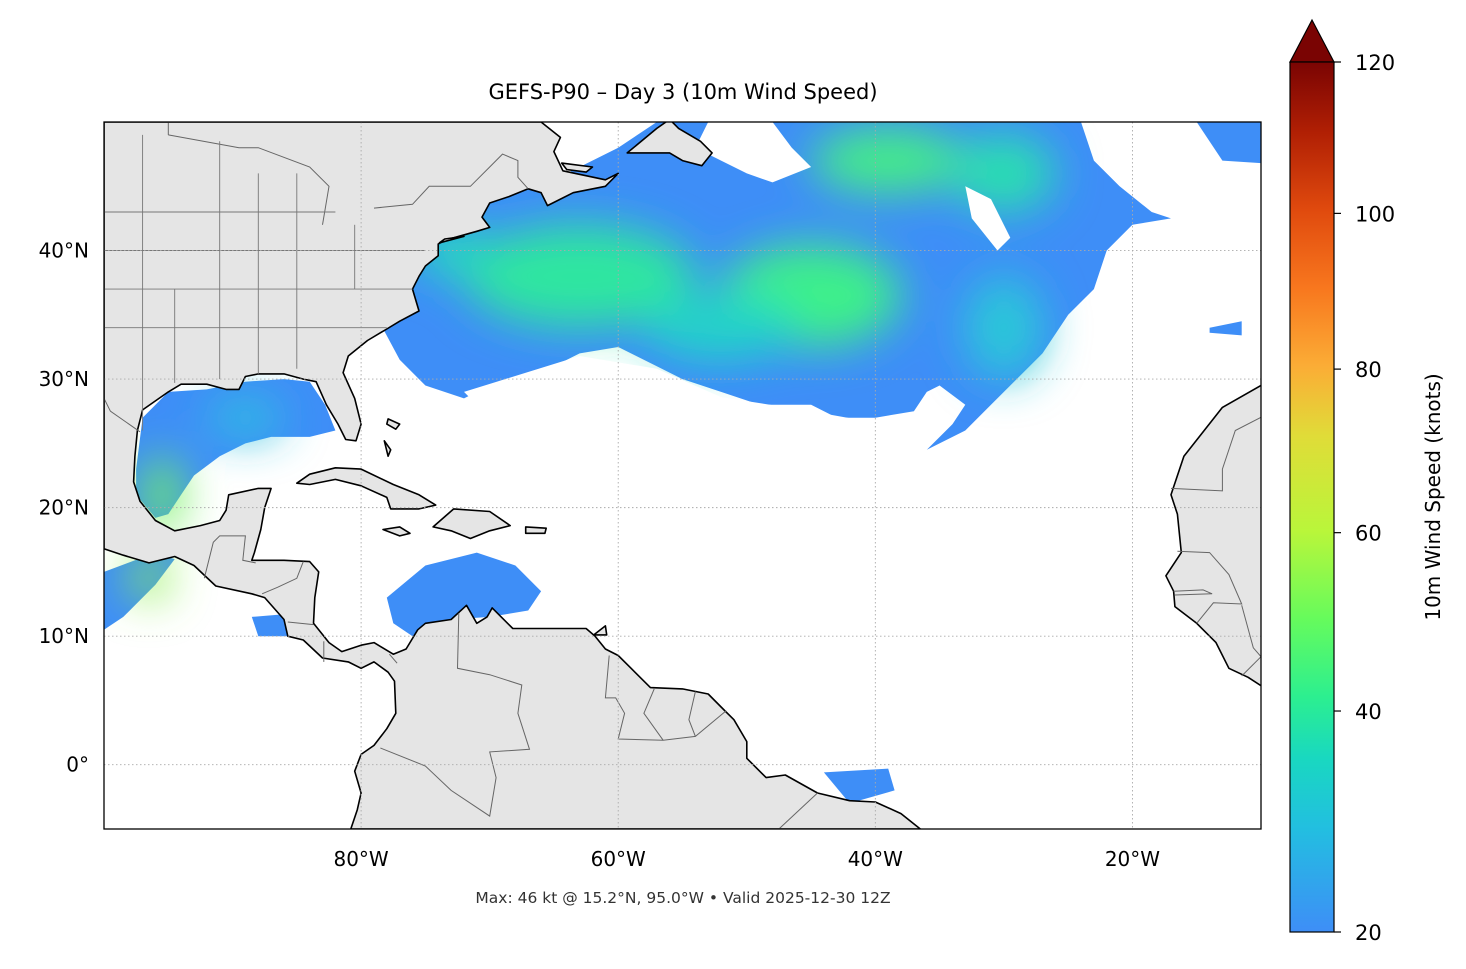 The image size is (1466, 969). What do you see at coordinates (1433, 496) in the screenshot?
I see `colorbar-label: 10m Wind Speed (knots)` at bounding box center [1433, 496].